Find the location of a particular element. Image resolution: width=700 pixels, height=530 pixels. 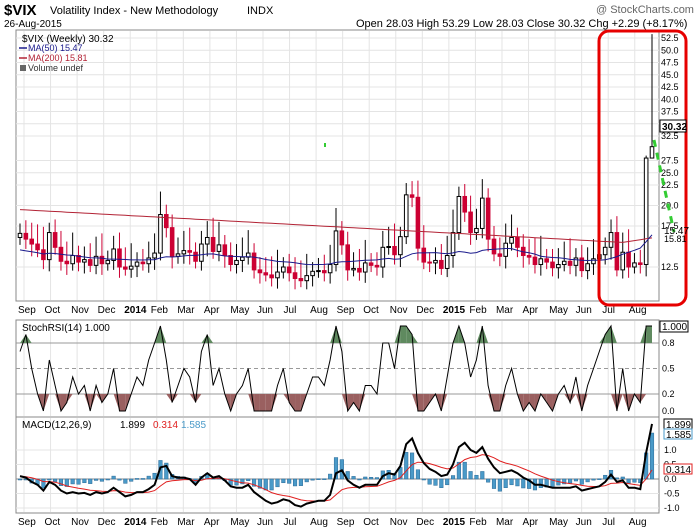

macd-label: MACD(12,26,9) is located at coordinates (56, 425).